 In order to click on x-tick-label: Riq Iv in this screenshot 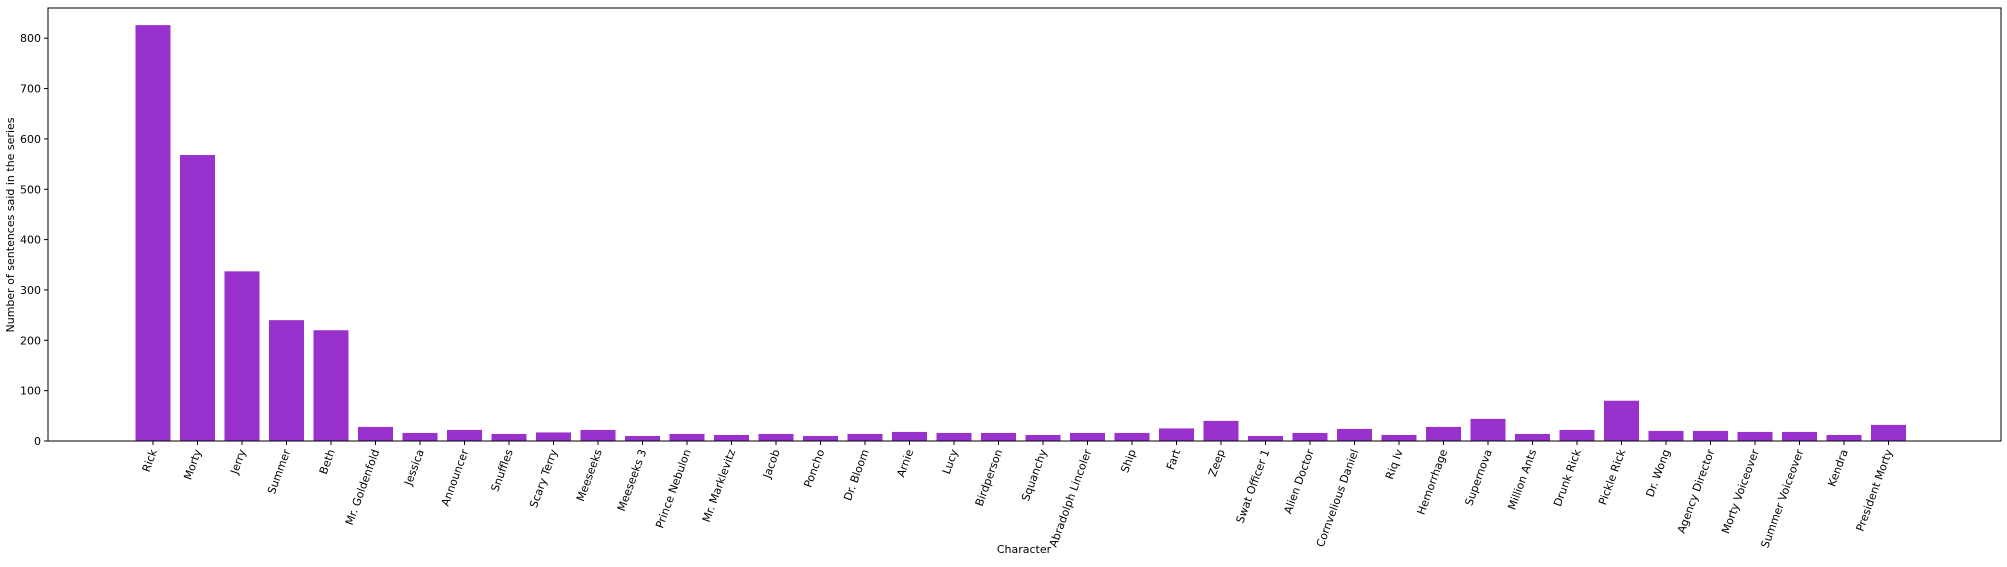, I will do `click(1394, 464)`.